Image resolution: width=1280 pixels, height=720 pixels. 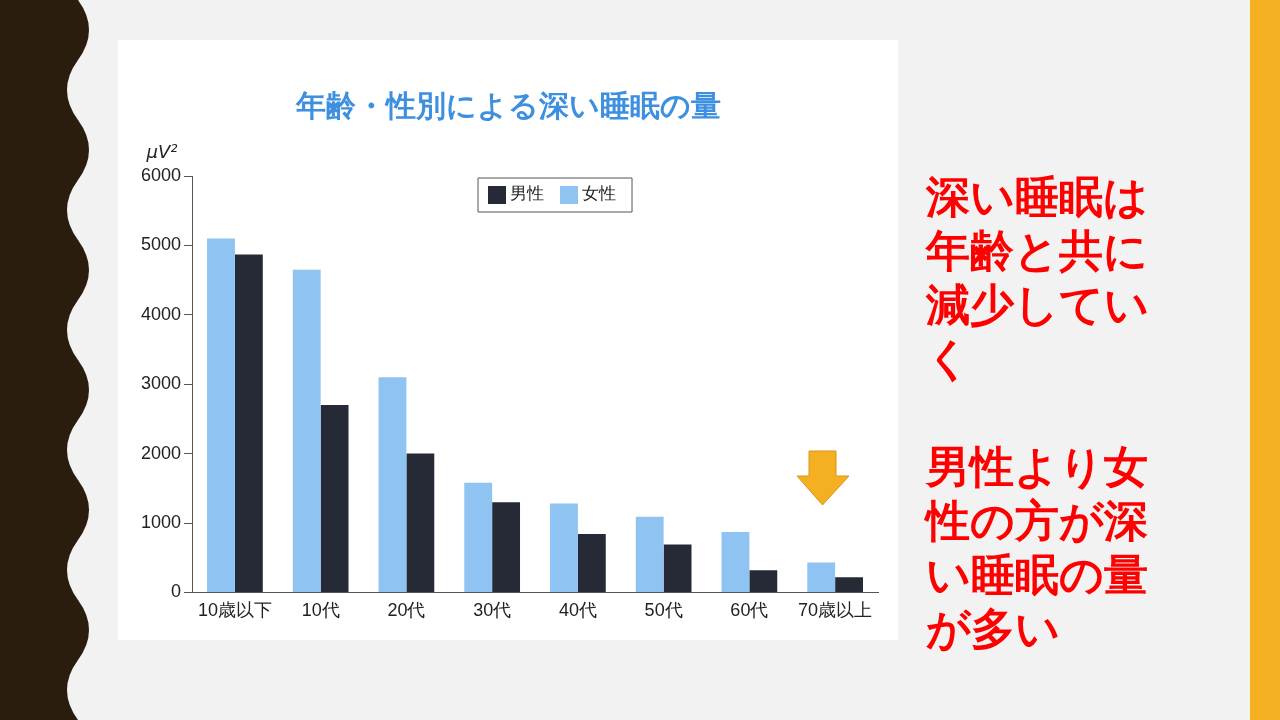 I want to click on legend-label: 女性, so click(x=599, y=193).